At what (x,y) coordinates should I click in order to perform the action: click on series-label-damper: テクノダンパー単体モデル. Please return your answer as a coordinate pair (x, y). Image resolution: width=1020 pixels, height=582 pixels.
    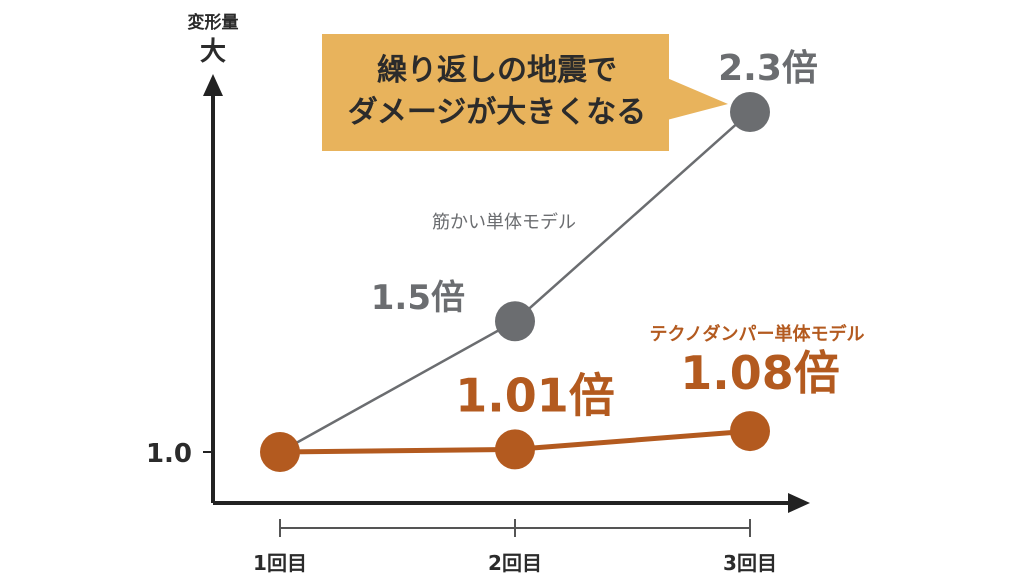
    Looking at the image, I should click on (757, 334).